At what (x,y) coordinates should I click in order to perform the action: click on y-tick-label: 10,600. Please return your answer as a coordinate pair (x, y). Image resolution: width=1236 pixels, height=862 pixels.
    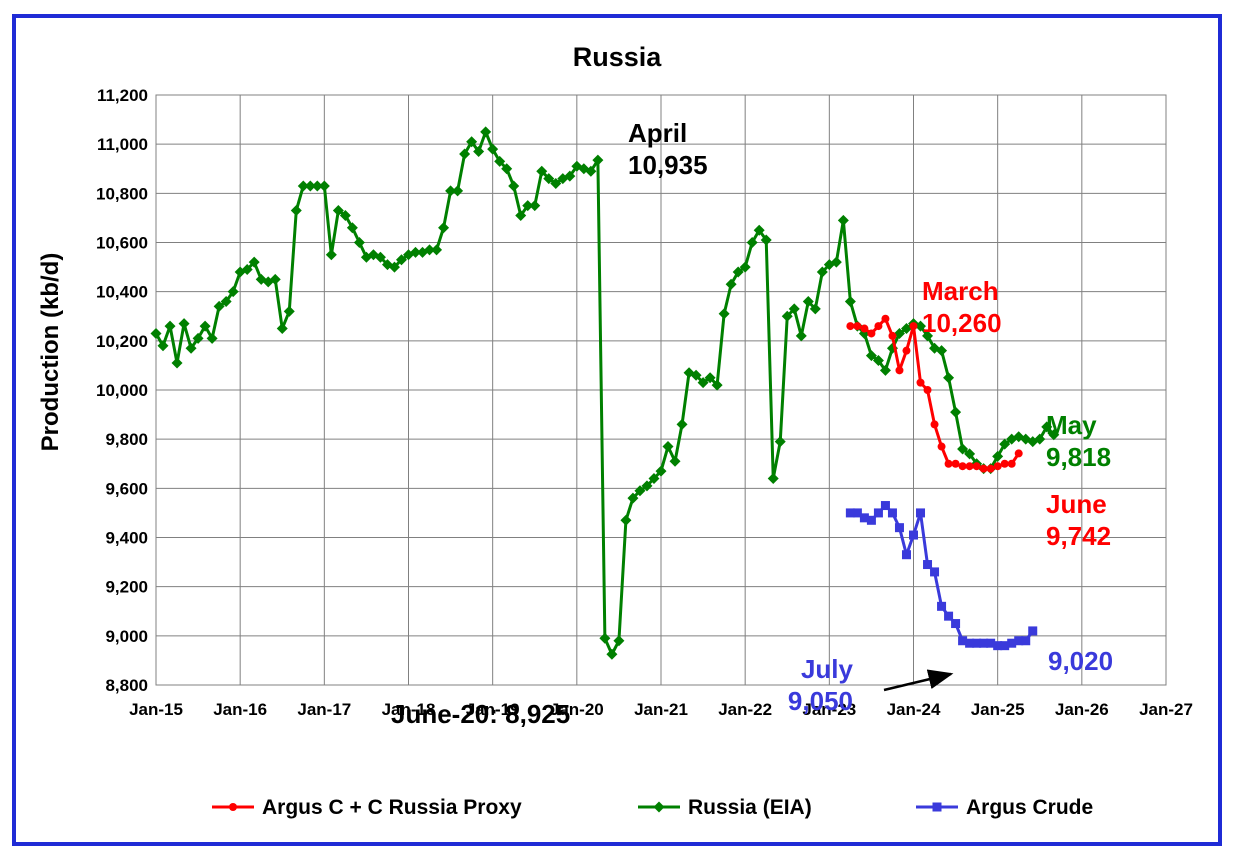
    Looking at the image, I should click on (122, 243).